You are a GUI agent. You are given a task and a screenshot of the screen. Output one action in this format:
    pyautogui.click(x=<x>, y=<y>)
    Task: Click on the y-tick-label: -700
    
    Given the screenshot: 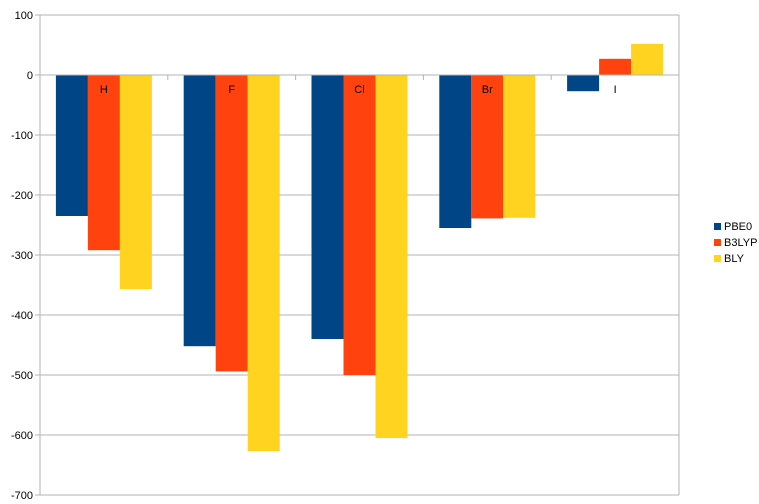 What is the action you would take?
    pyautogui.click(x=22, y=496)
    